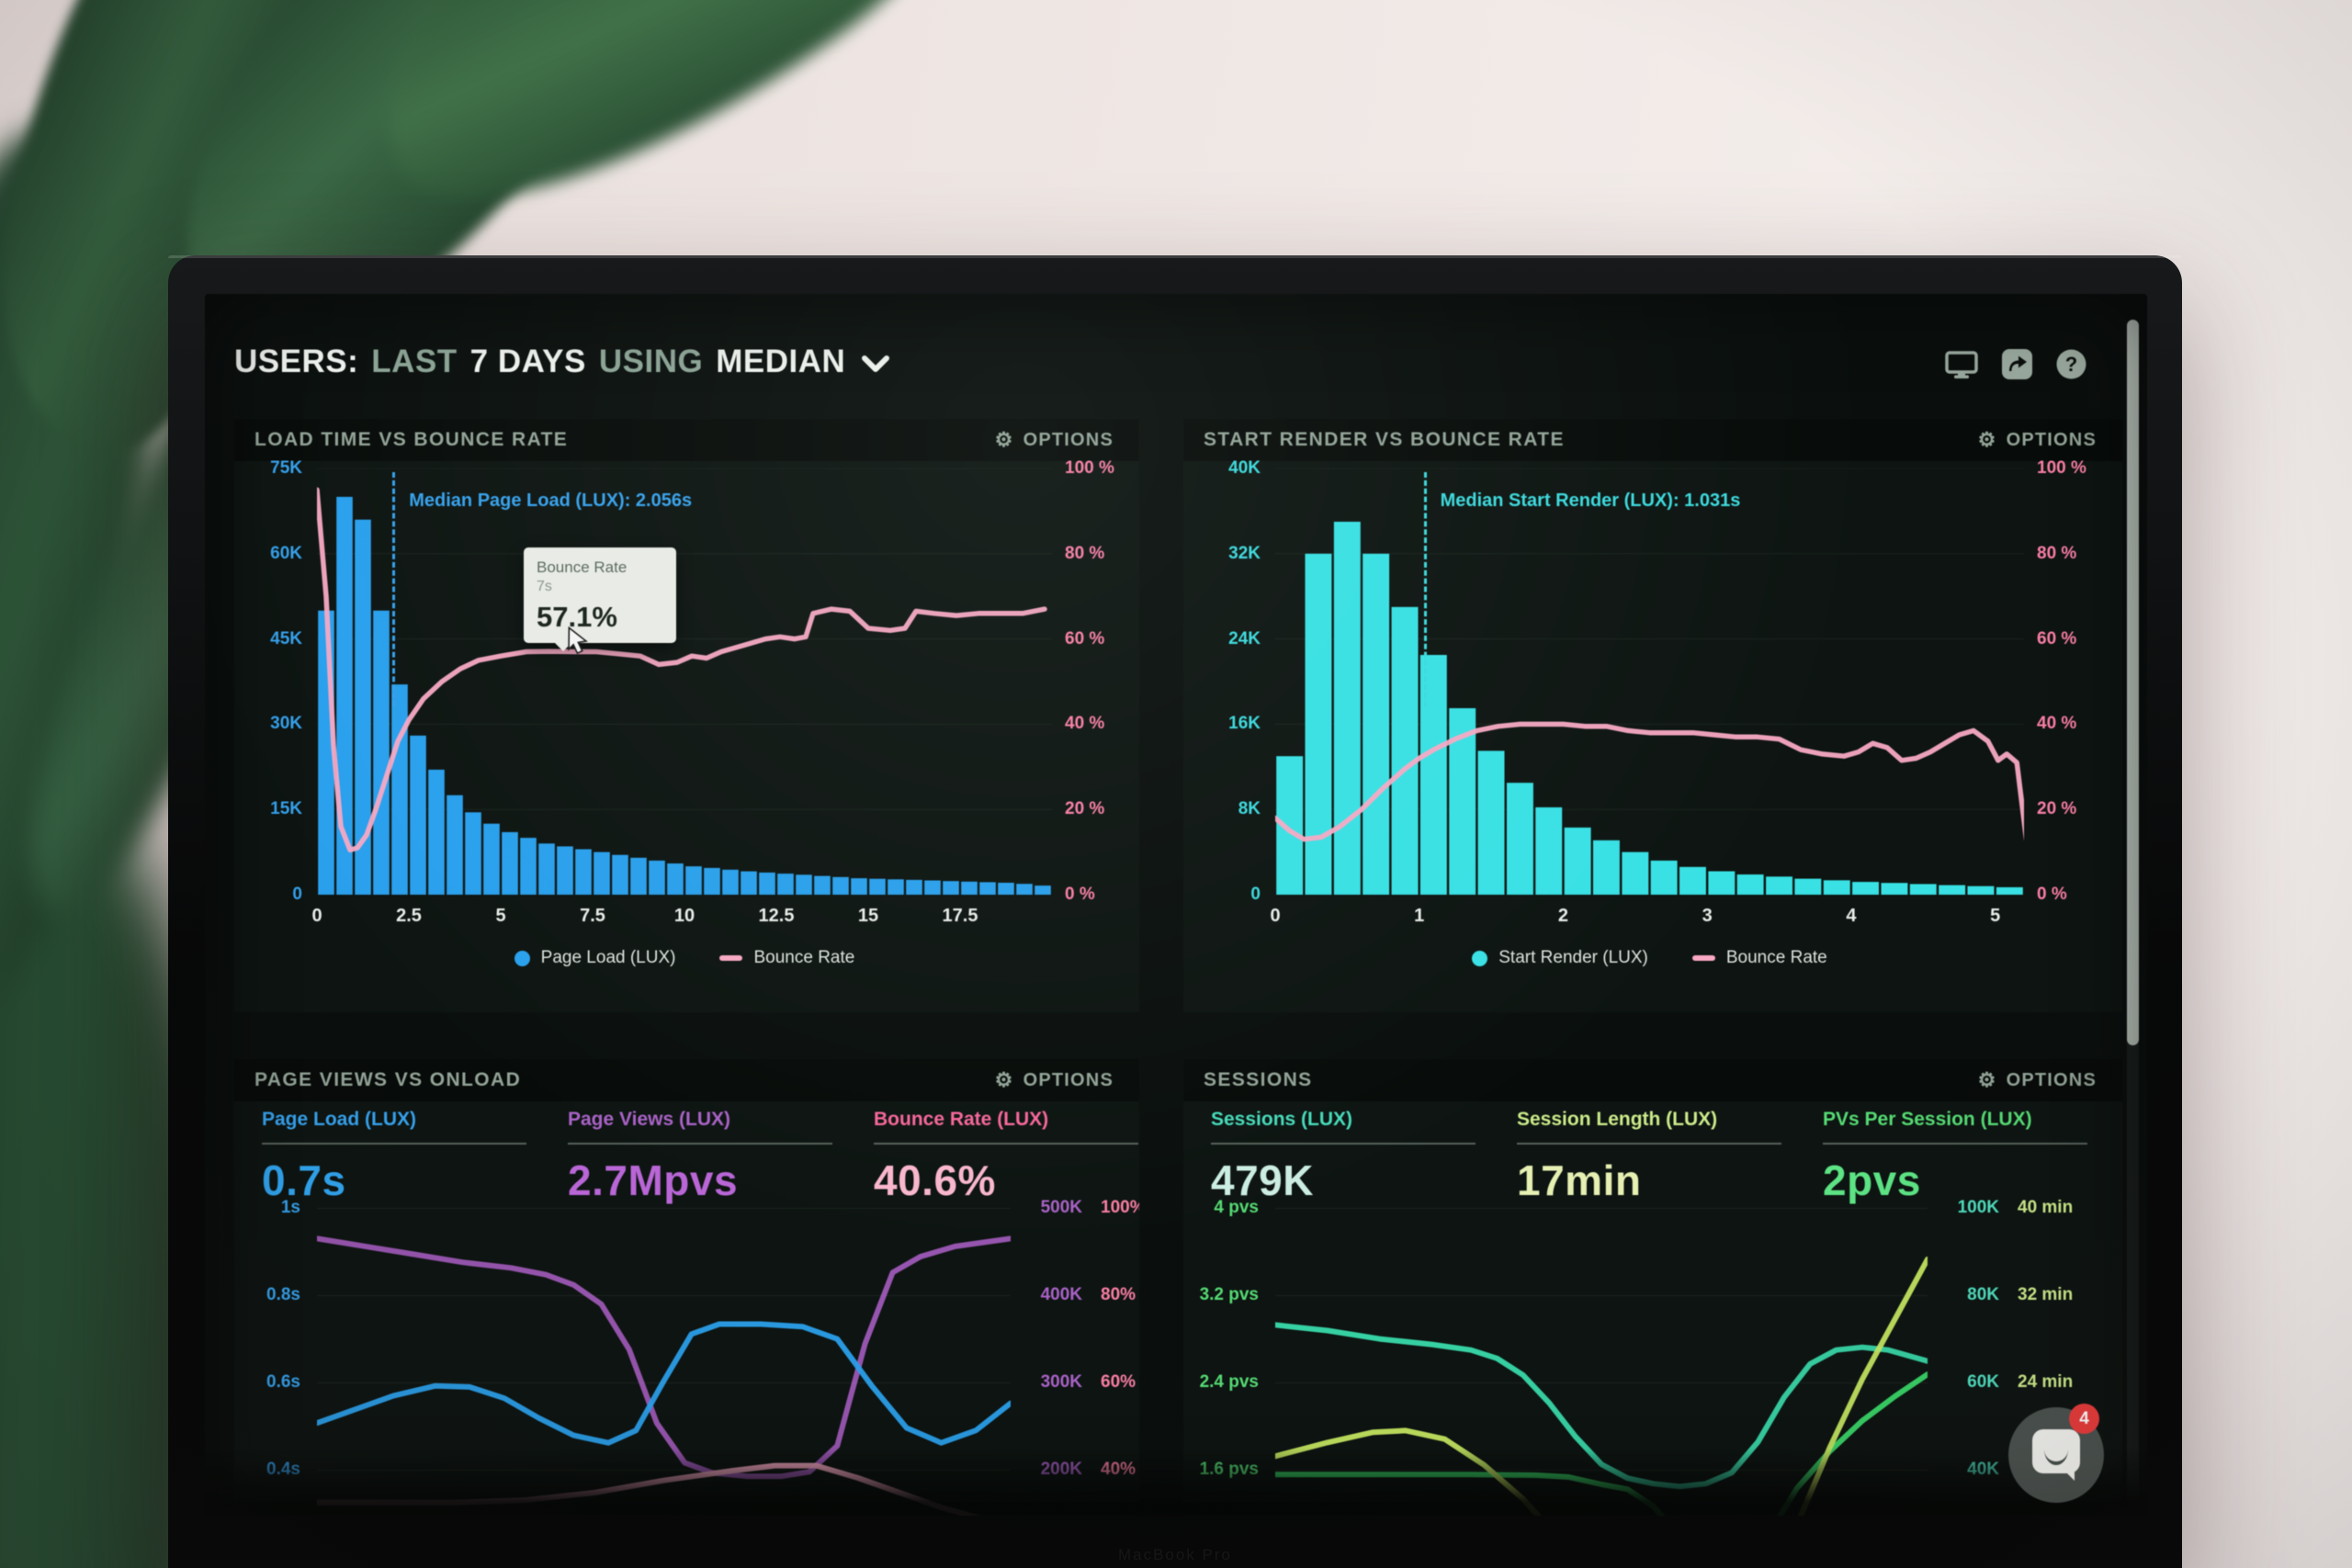  I want to click on x-tick-label: 15, so click(868, 916).